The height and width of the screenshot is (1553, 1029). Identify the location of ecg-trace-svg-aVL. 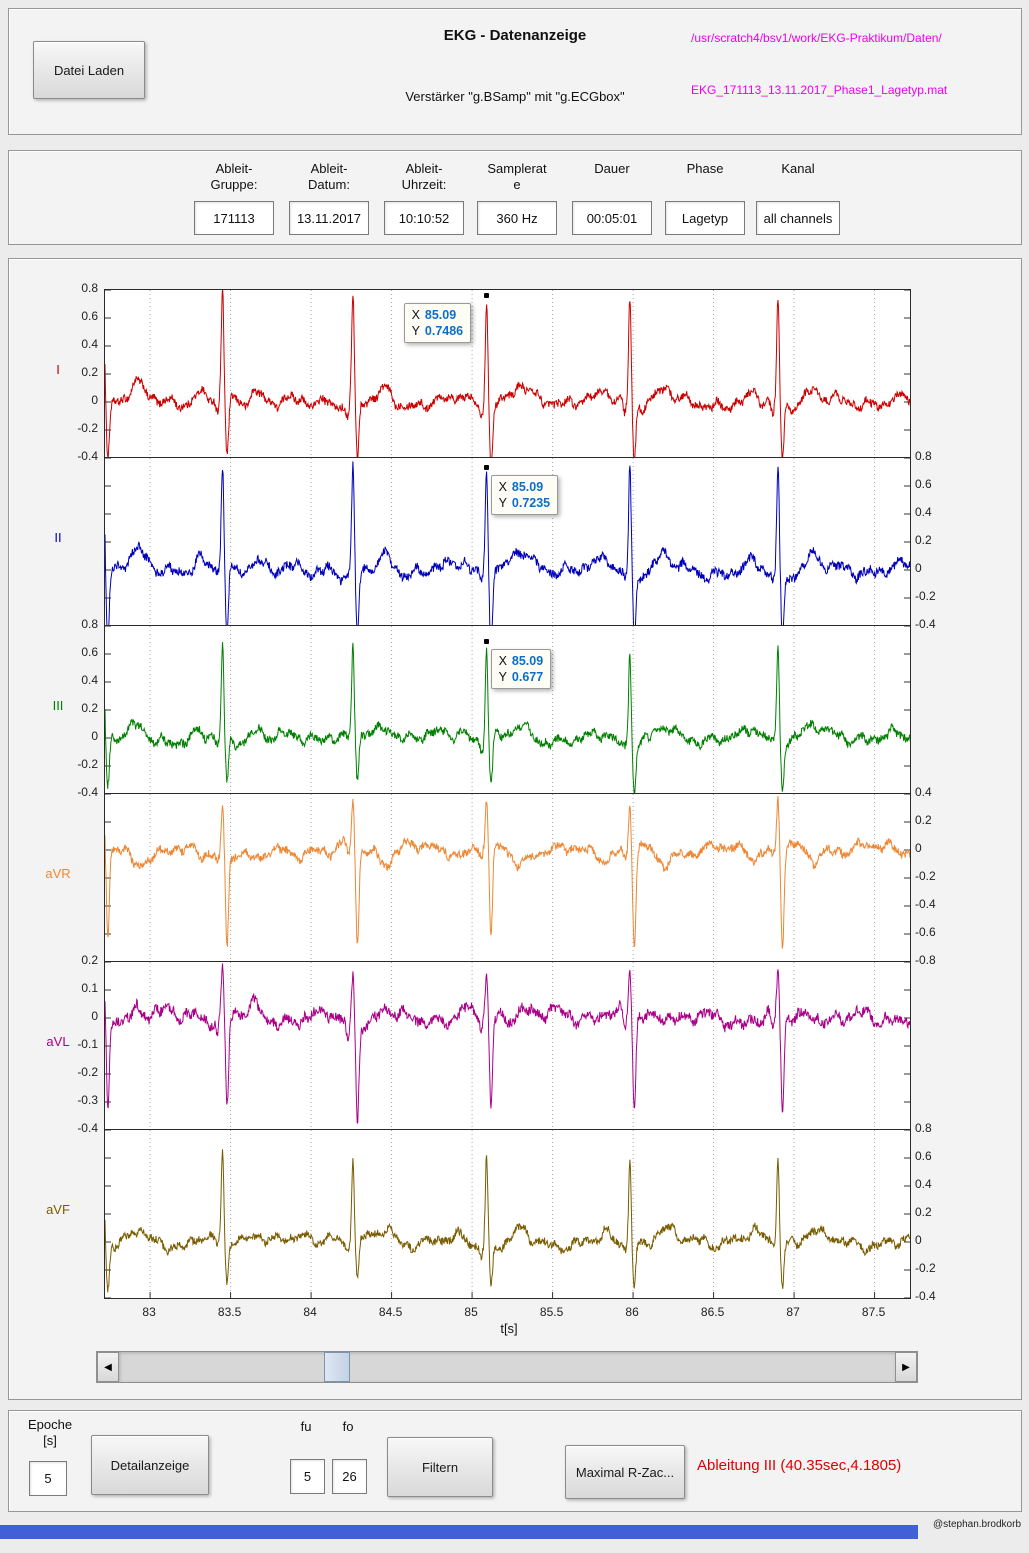
(507, 1045).